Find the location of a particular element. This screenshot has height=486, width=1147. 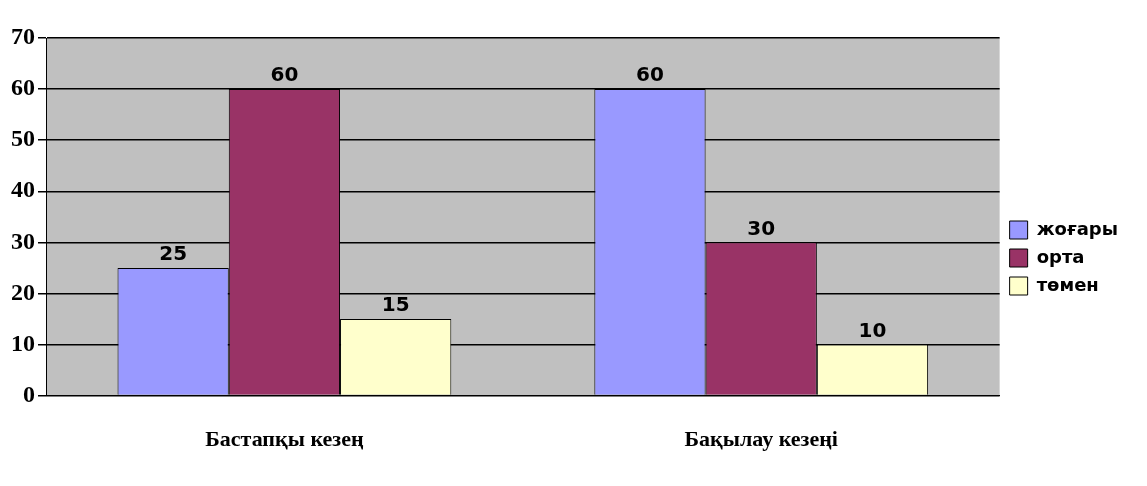

x-tick-label: Бастапқы кезең is located at coordinates (284, 439).